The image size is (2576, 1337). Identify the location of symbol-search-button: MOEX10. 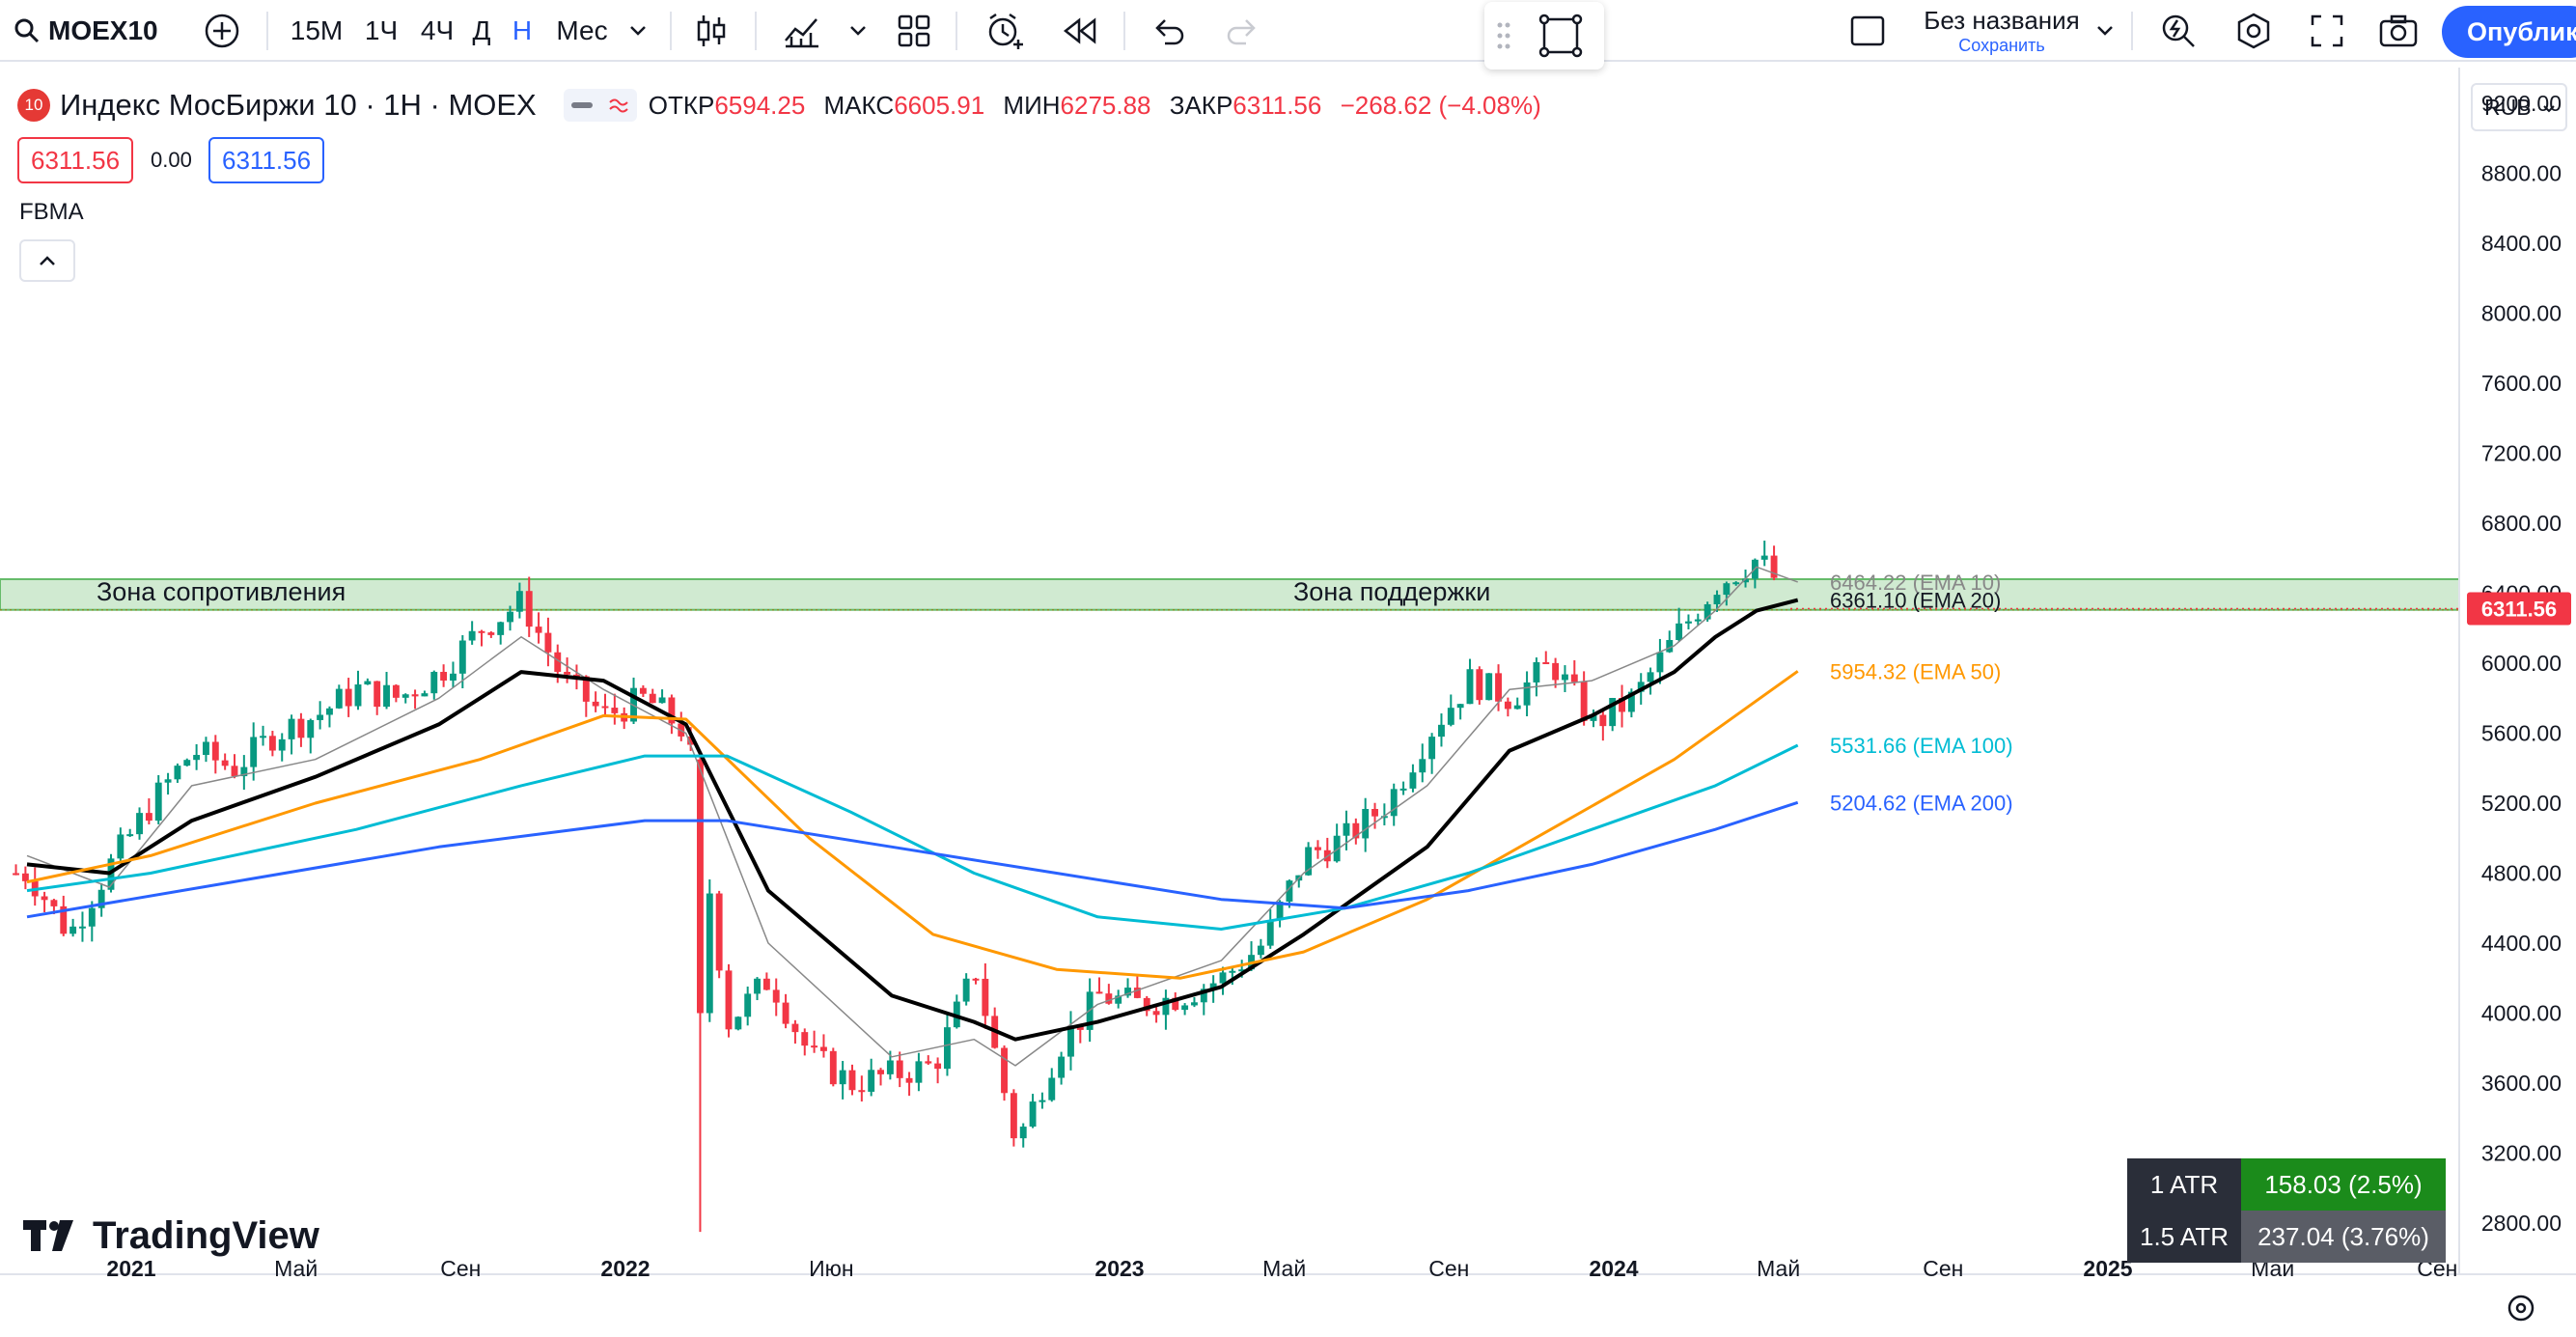
(91, 31).